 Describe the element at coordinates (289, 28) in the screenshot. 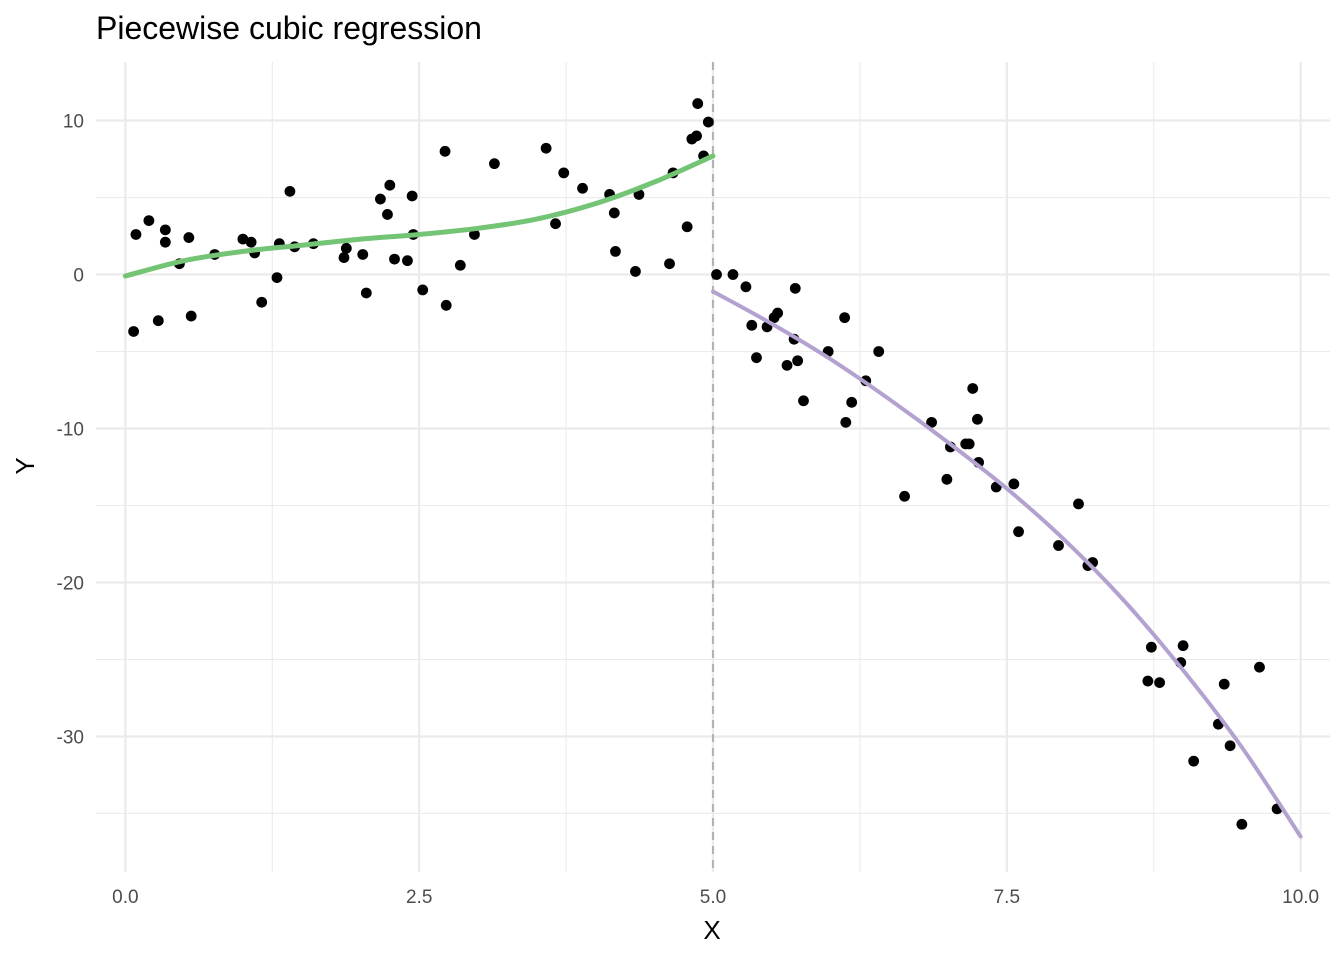

I see `chart-title: Piecewise cubic regression` at that location.